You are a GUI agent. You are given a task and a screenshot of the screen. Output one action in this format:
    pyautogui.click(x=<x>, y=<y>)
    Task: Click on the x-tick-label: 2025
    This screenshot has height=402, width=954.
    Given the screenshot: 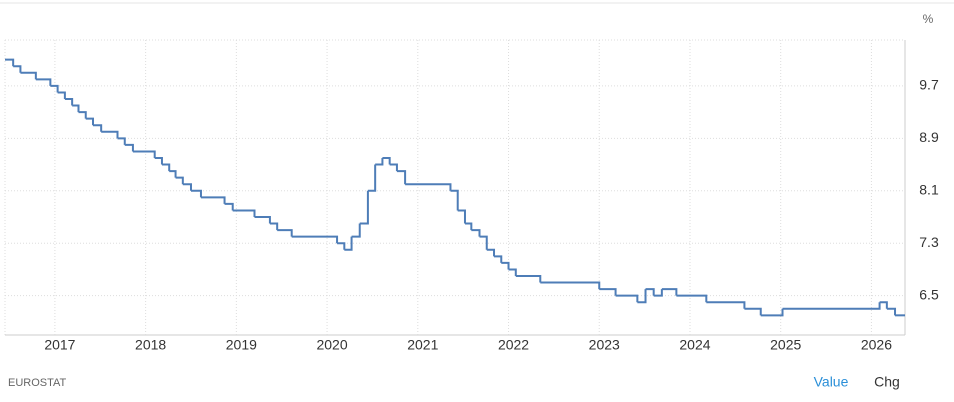 What is the action you would take?
    pyautogui.click(x=785, y=345)
    